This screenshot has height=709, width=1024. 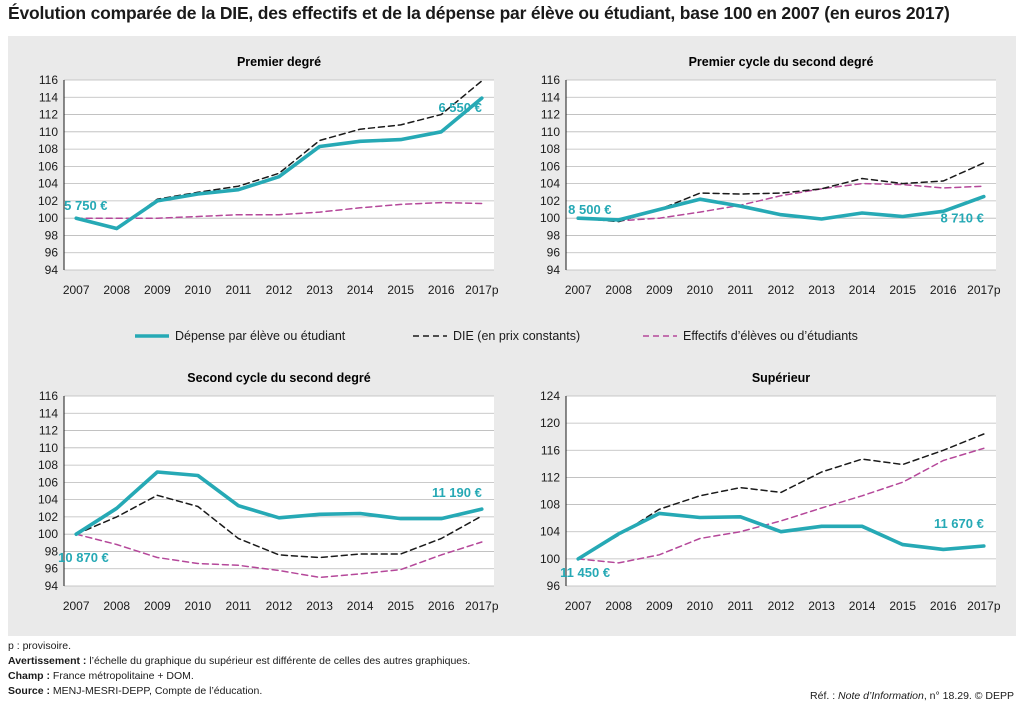 What do you see at coordinates (157, 606) in the screenshot?
I see `x-tick-label: 2009` at bounding box center [157, 606].